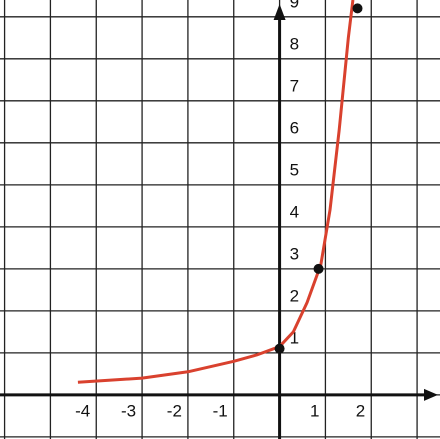 This screenshot has width=440, height=439. What do you see at coordinates (294, 211) in the screenshot?
I see `y-tick-label: 4` at bounding box center [294, 211].